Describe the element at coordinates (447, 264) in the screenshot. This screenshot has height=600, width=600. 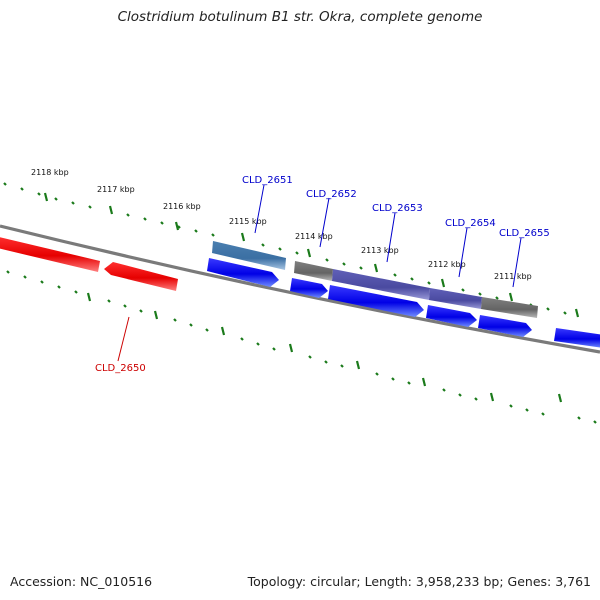
I see `scale-label: 2112 kbp` at that location.